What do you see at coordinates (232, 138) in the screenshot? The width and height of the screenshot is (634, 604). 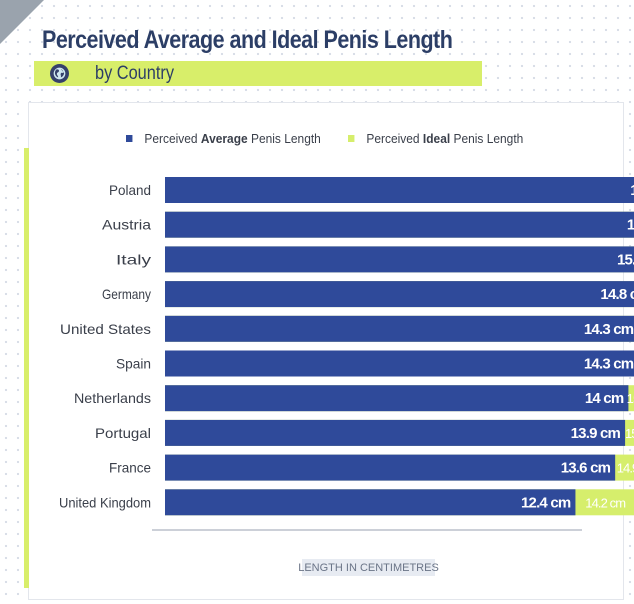 I see `legend-label-average: Perceived Average Penis Length` at bounding box center [232, 138].